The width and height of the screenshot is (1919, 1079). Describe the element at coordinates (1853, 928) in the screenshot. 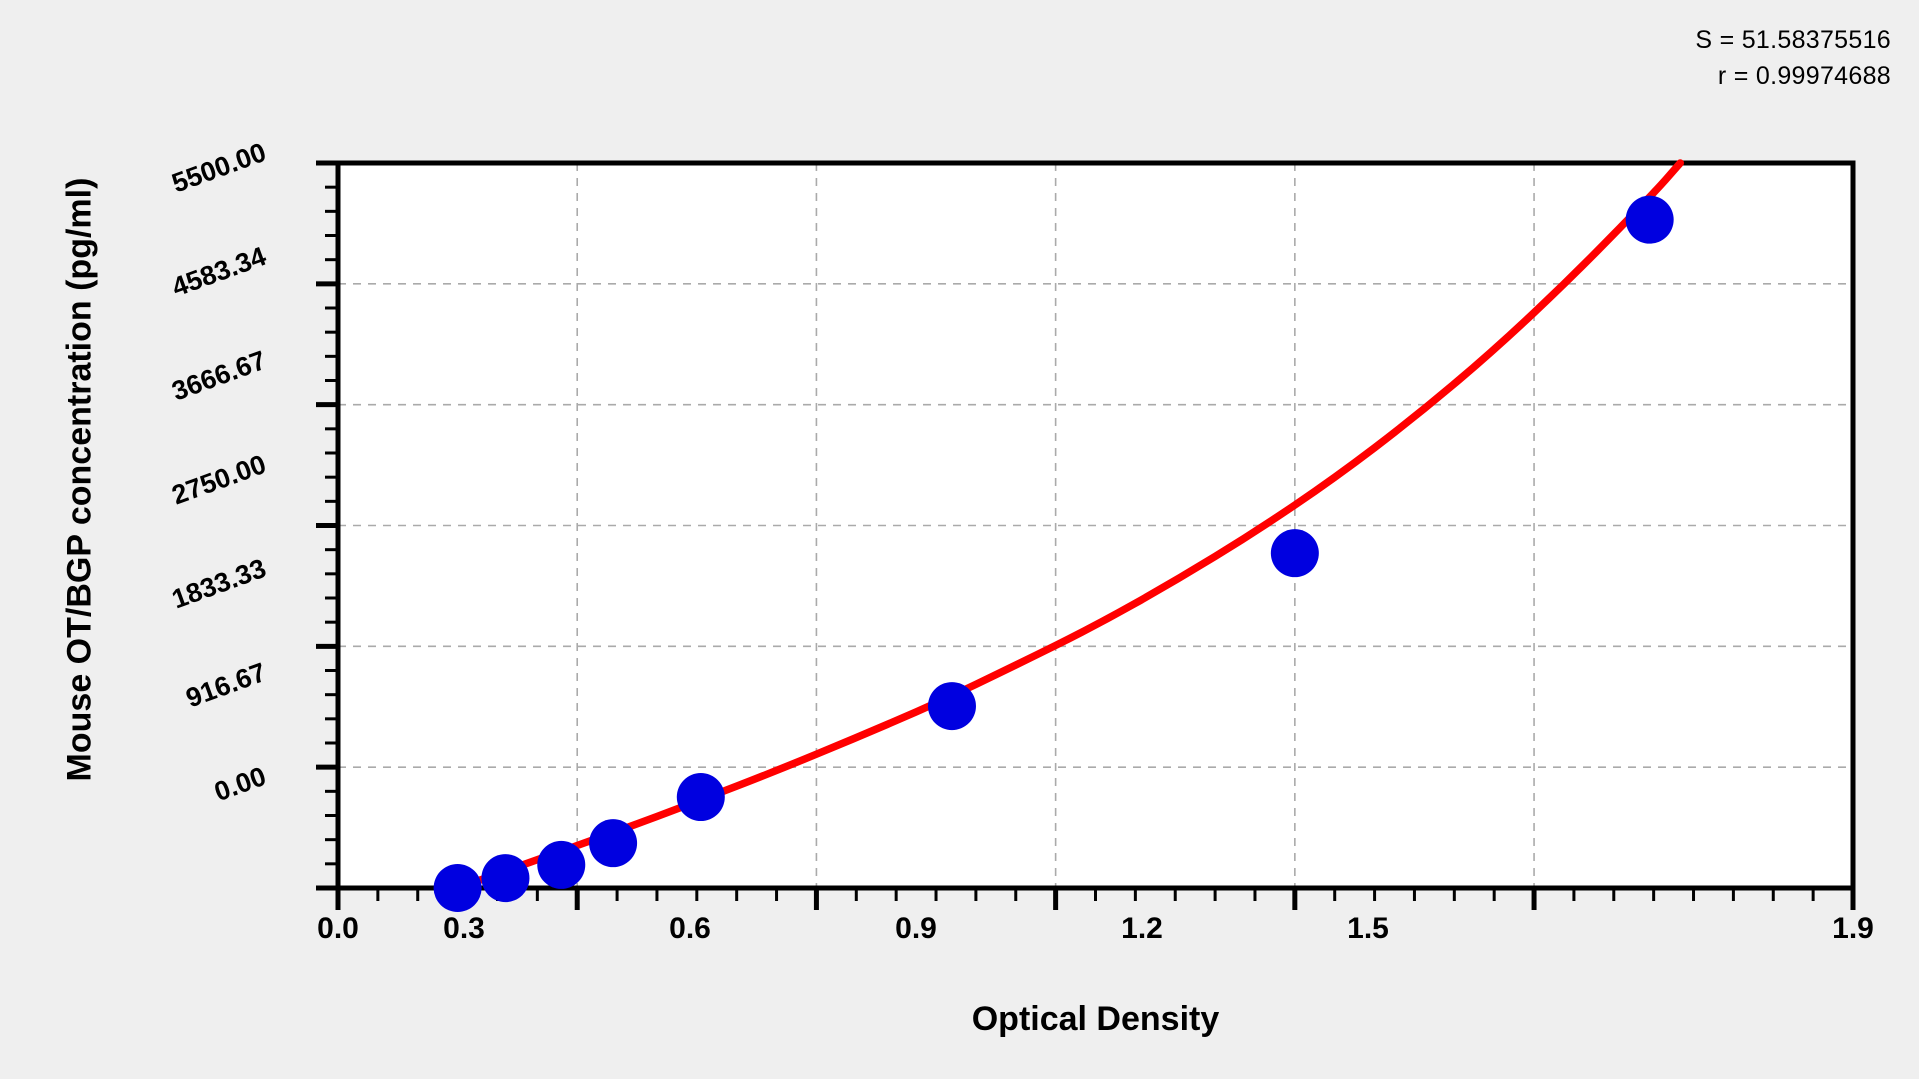

I see `x-tick-label-1-9: 1.9` at that location.